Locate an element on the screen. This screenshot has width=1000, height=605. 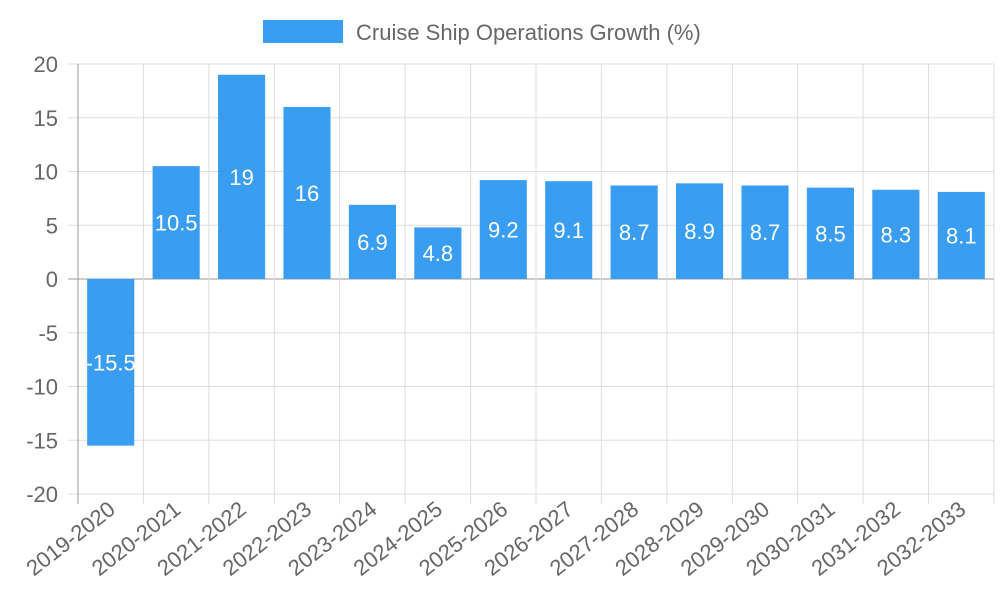
y-tick-label: 20 is located at coordinates (46, 64).